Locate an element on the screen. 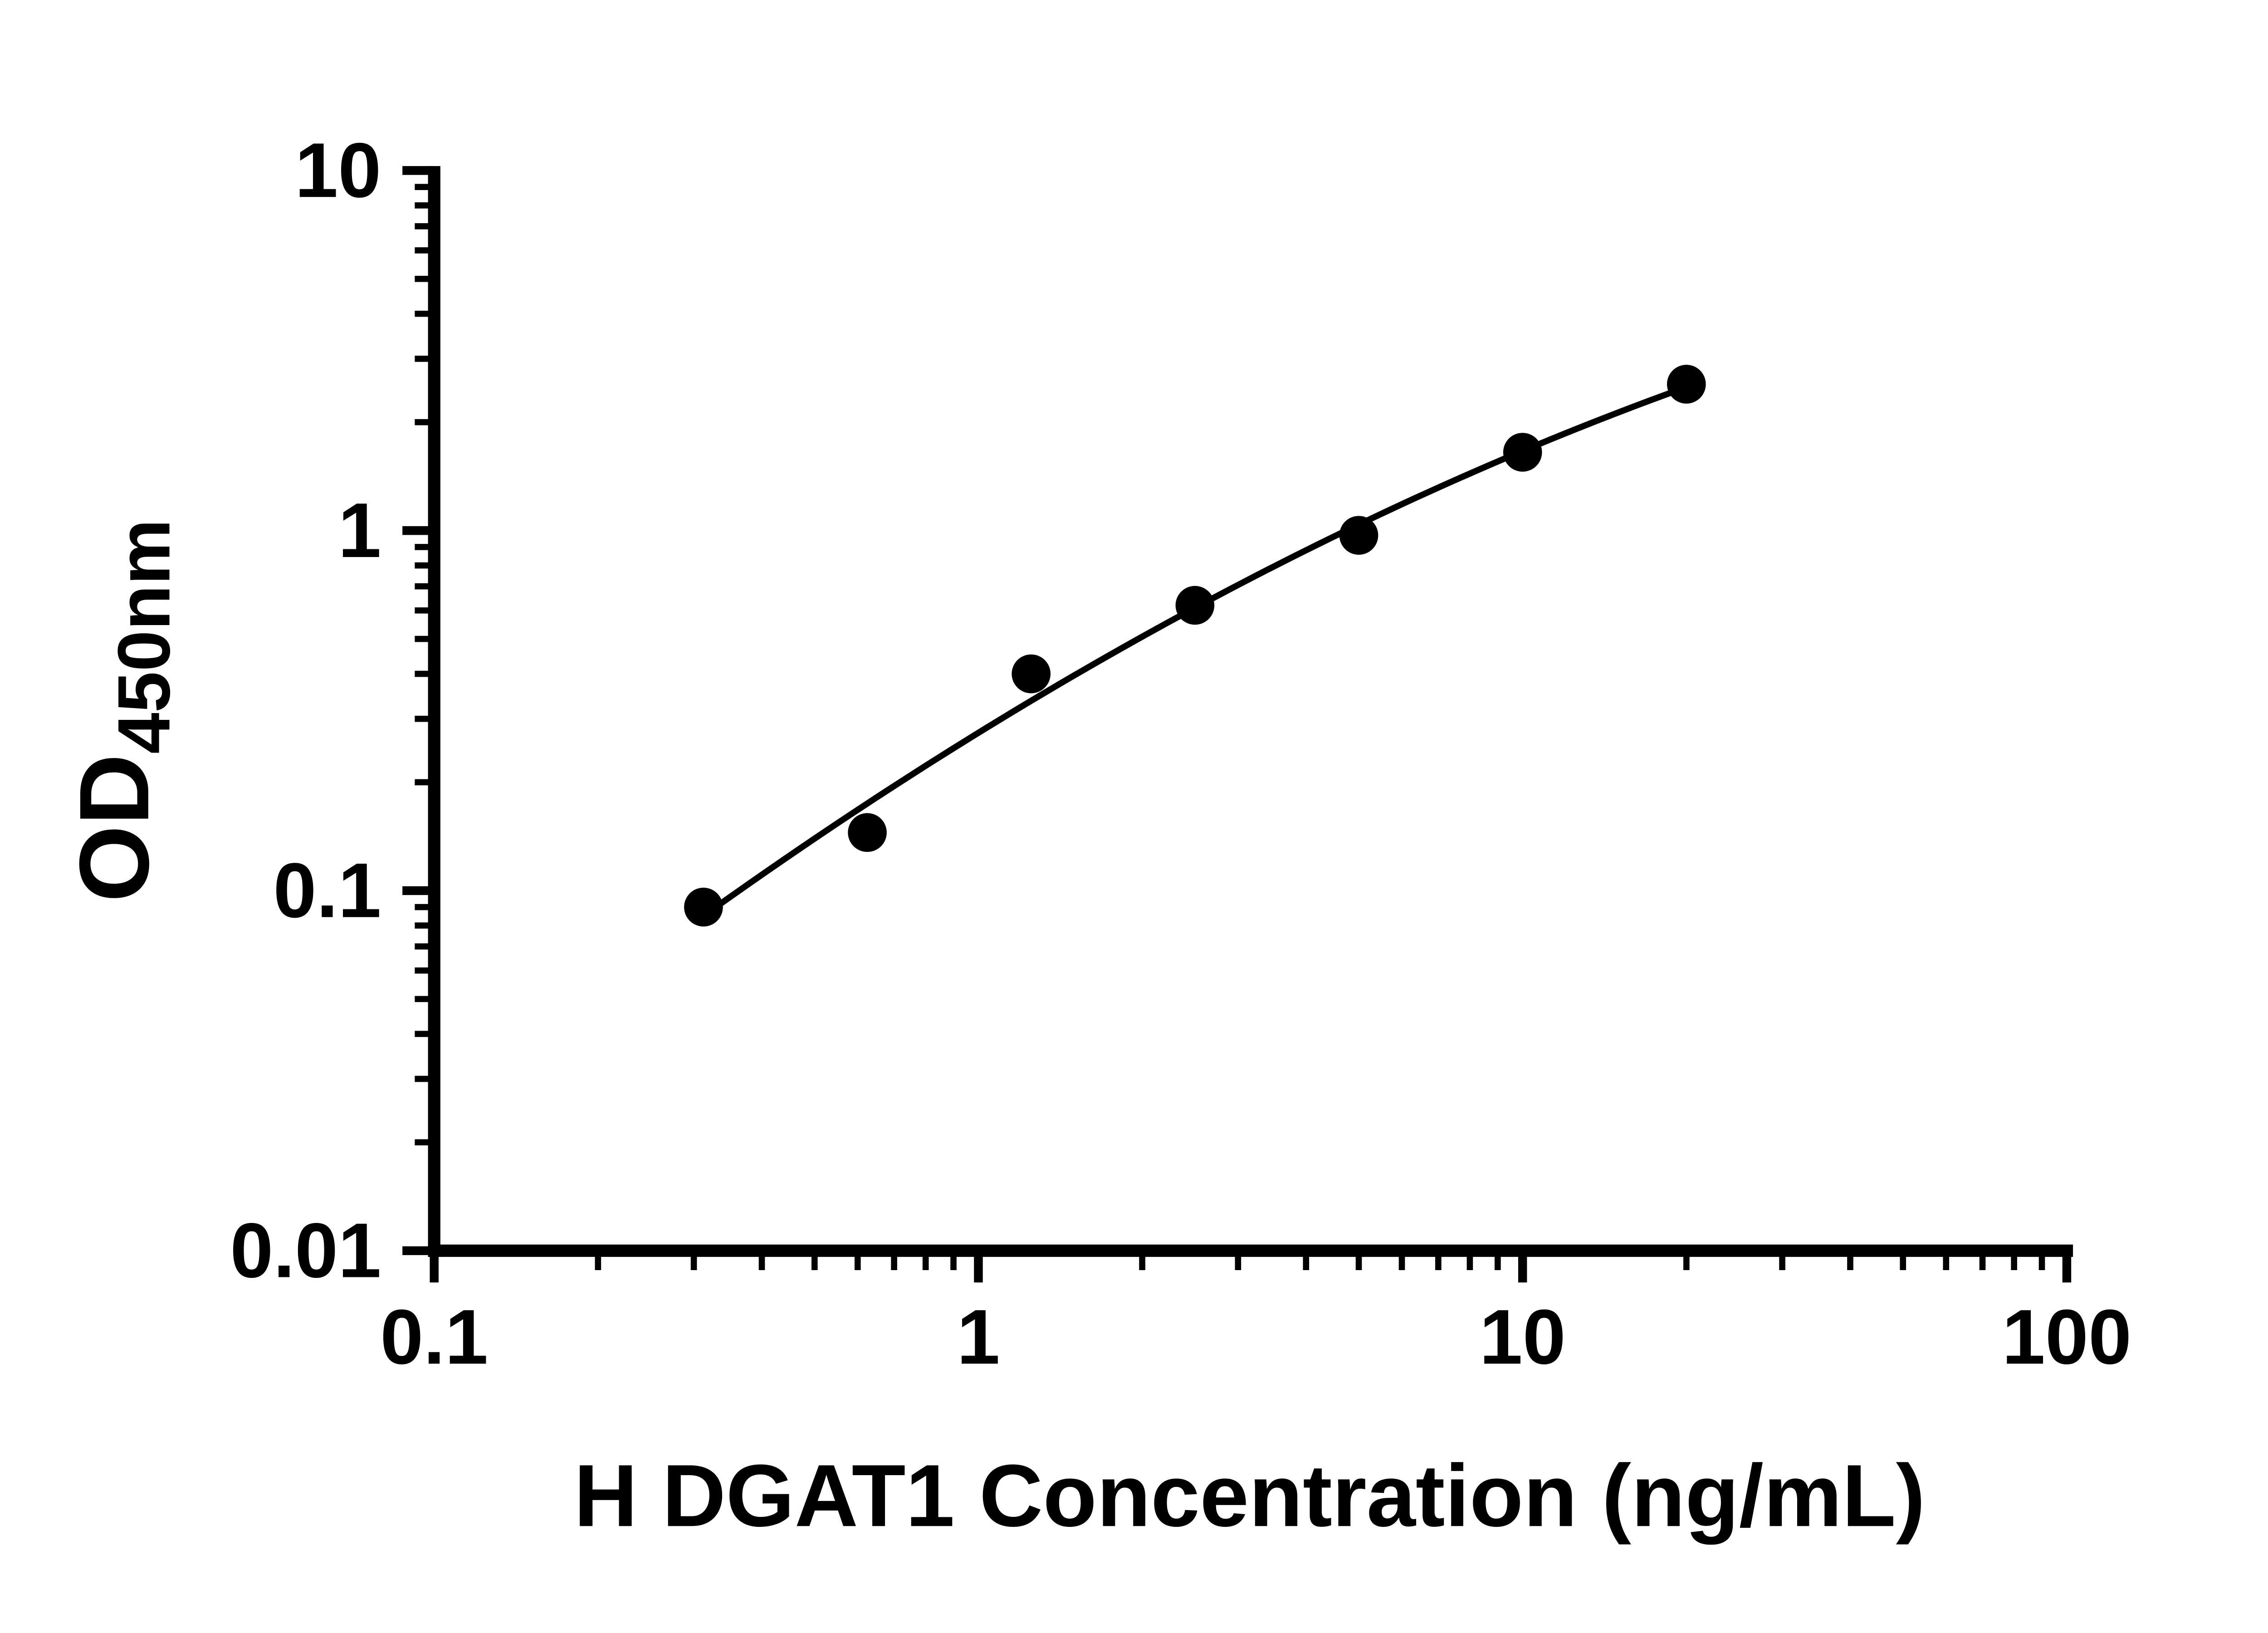 The image size is (2268, 1633). x-tick-label: 0.1 is located at coordinates (434, 1337).